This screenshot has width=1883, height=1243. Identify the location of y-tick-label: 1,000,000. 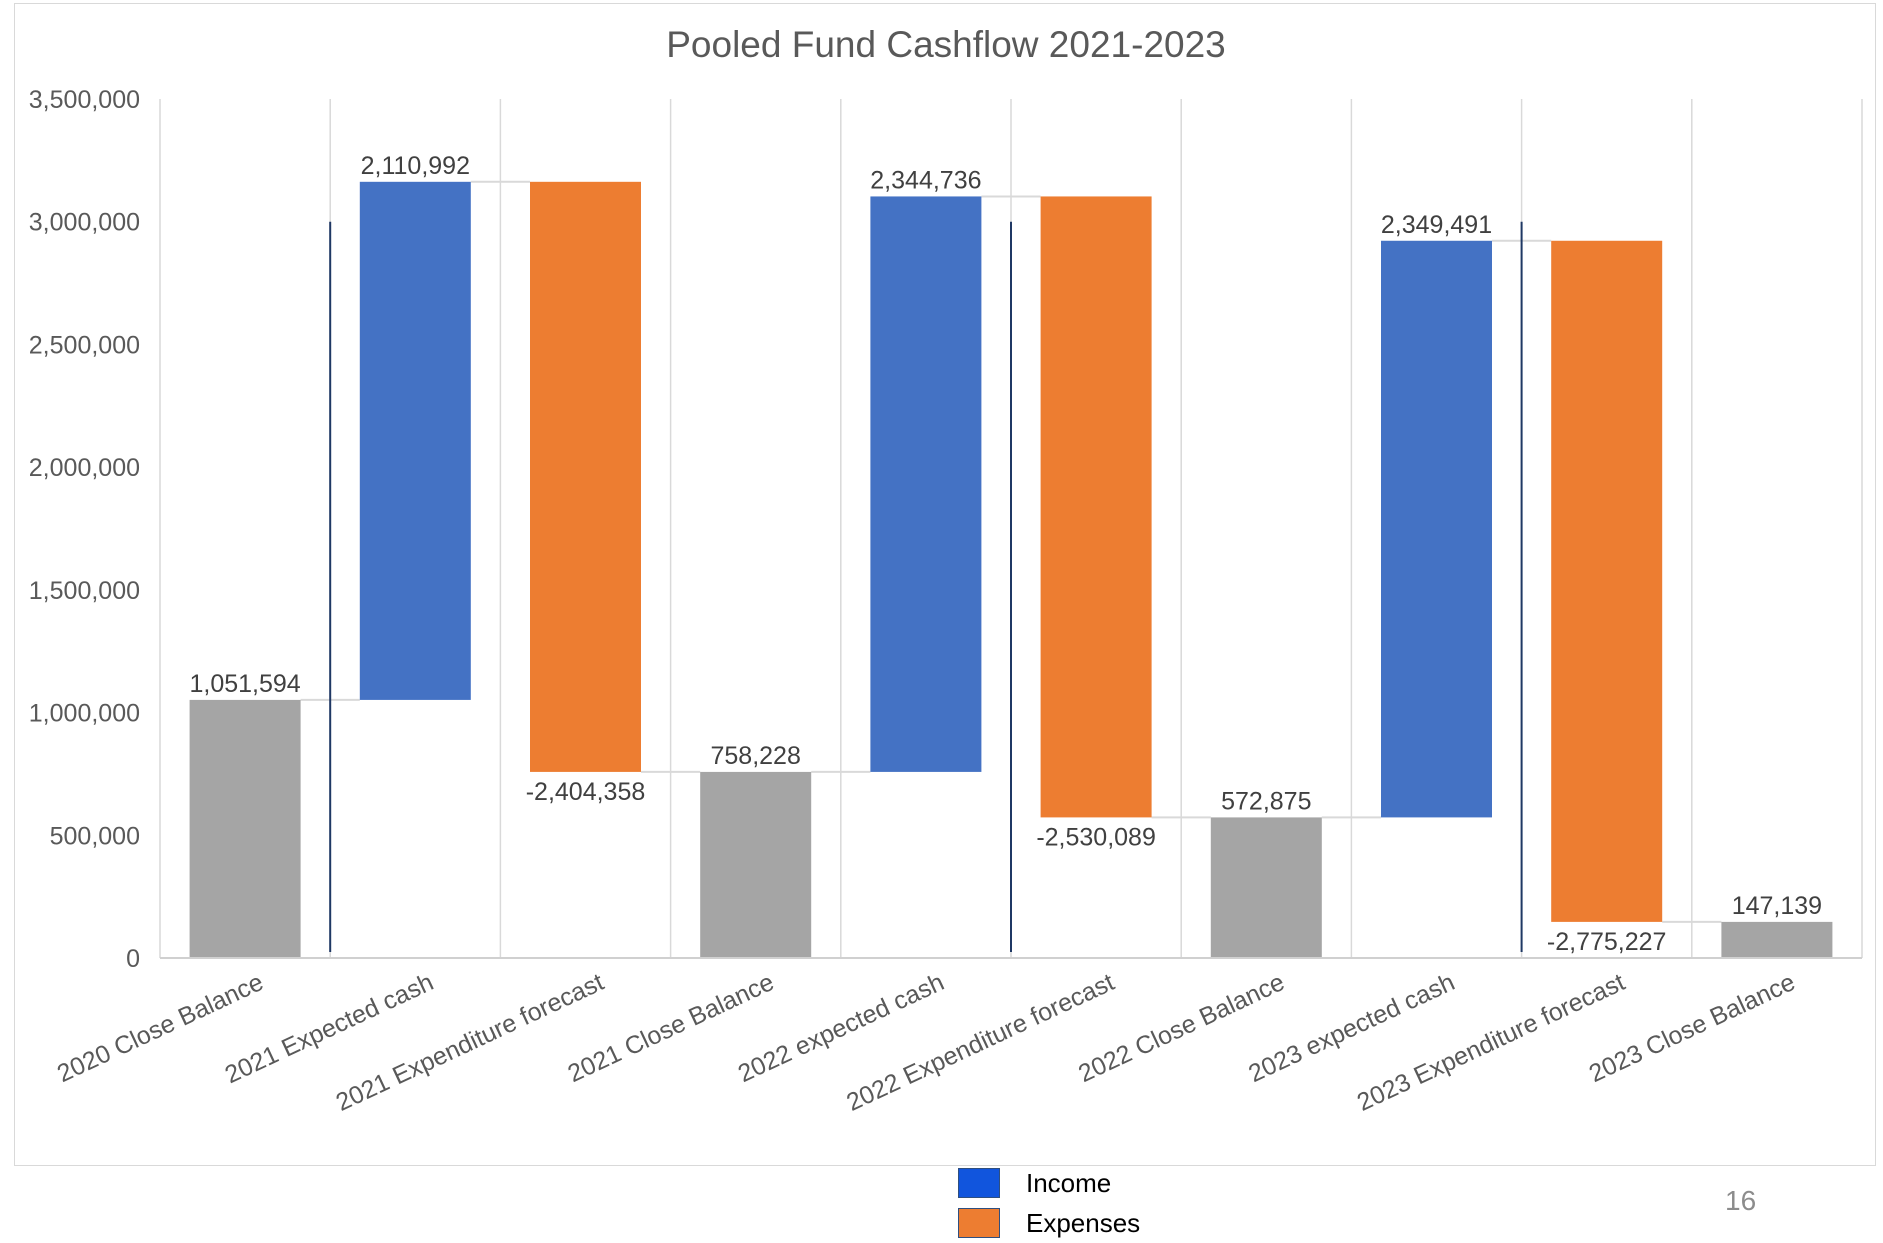
(84, 714).